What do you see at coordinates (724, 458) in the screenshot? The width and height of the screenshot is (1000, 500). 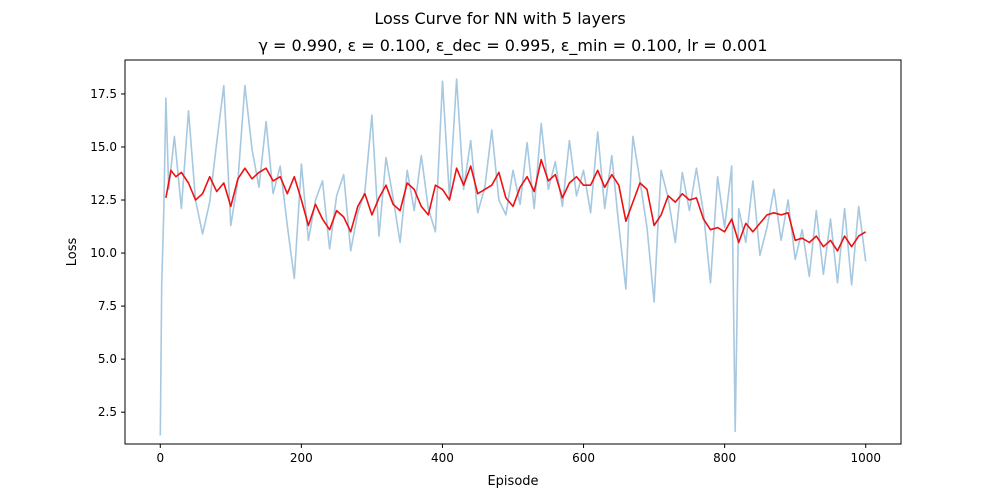 I see `x-tick-label: 800` at bounding box center [724, 458].